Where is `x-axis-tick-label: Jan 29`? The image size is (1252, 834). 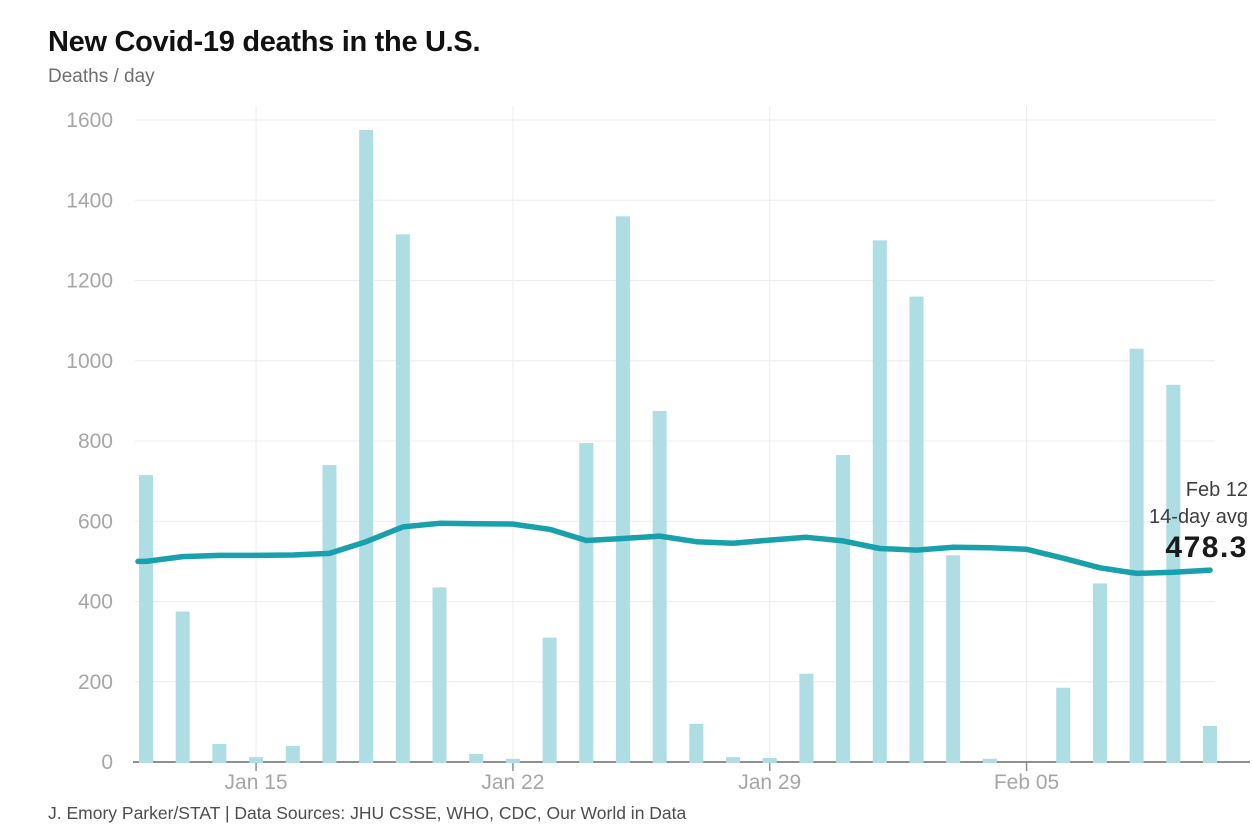
x-axis-tick-label: Jan 29 is located at coordinates (769, 782).